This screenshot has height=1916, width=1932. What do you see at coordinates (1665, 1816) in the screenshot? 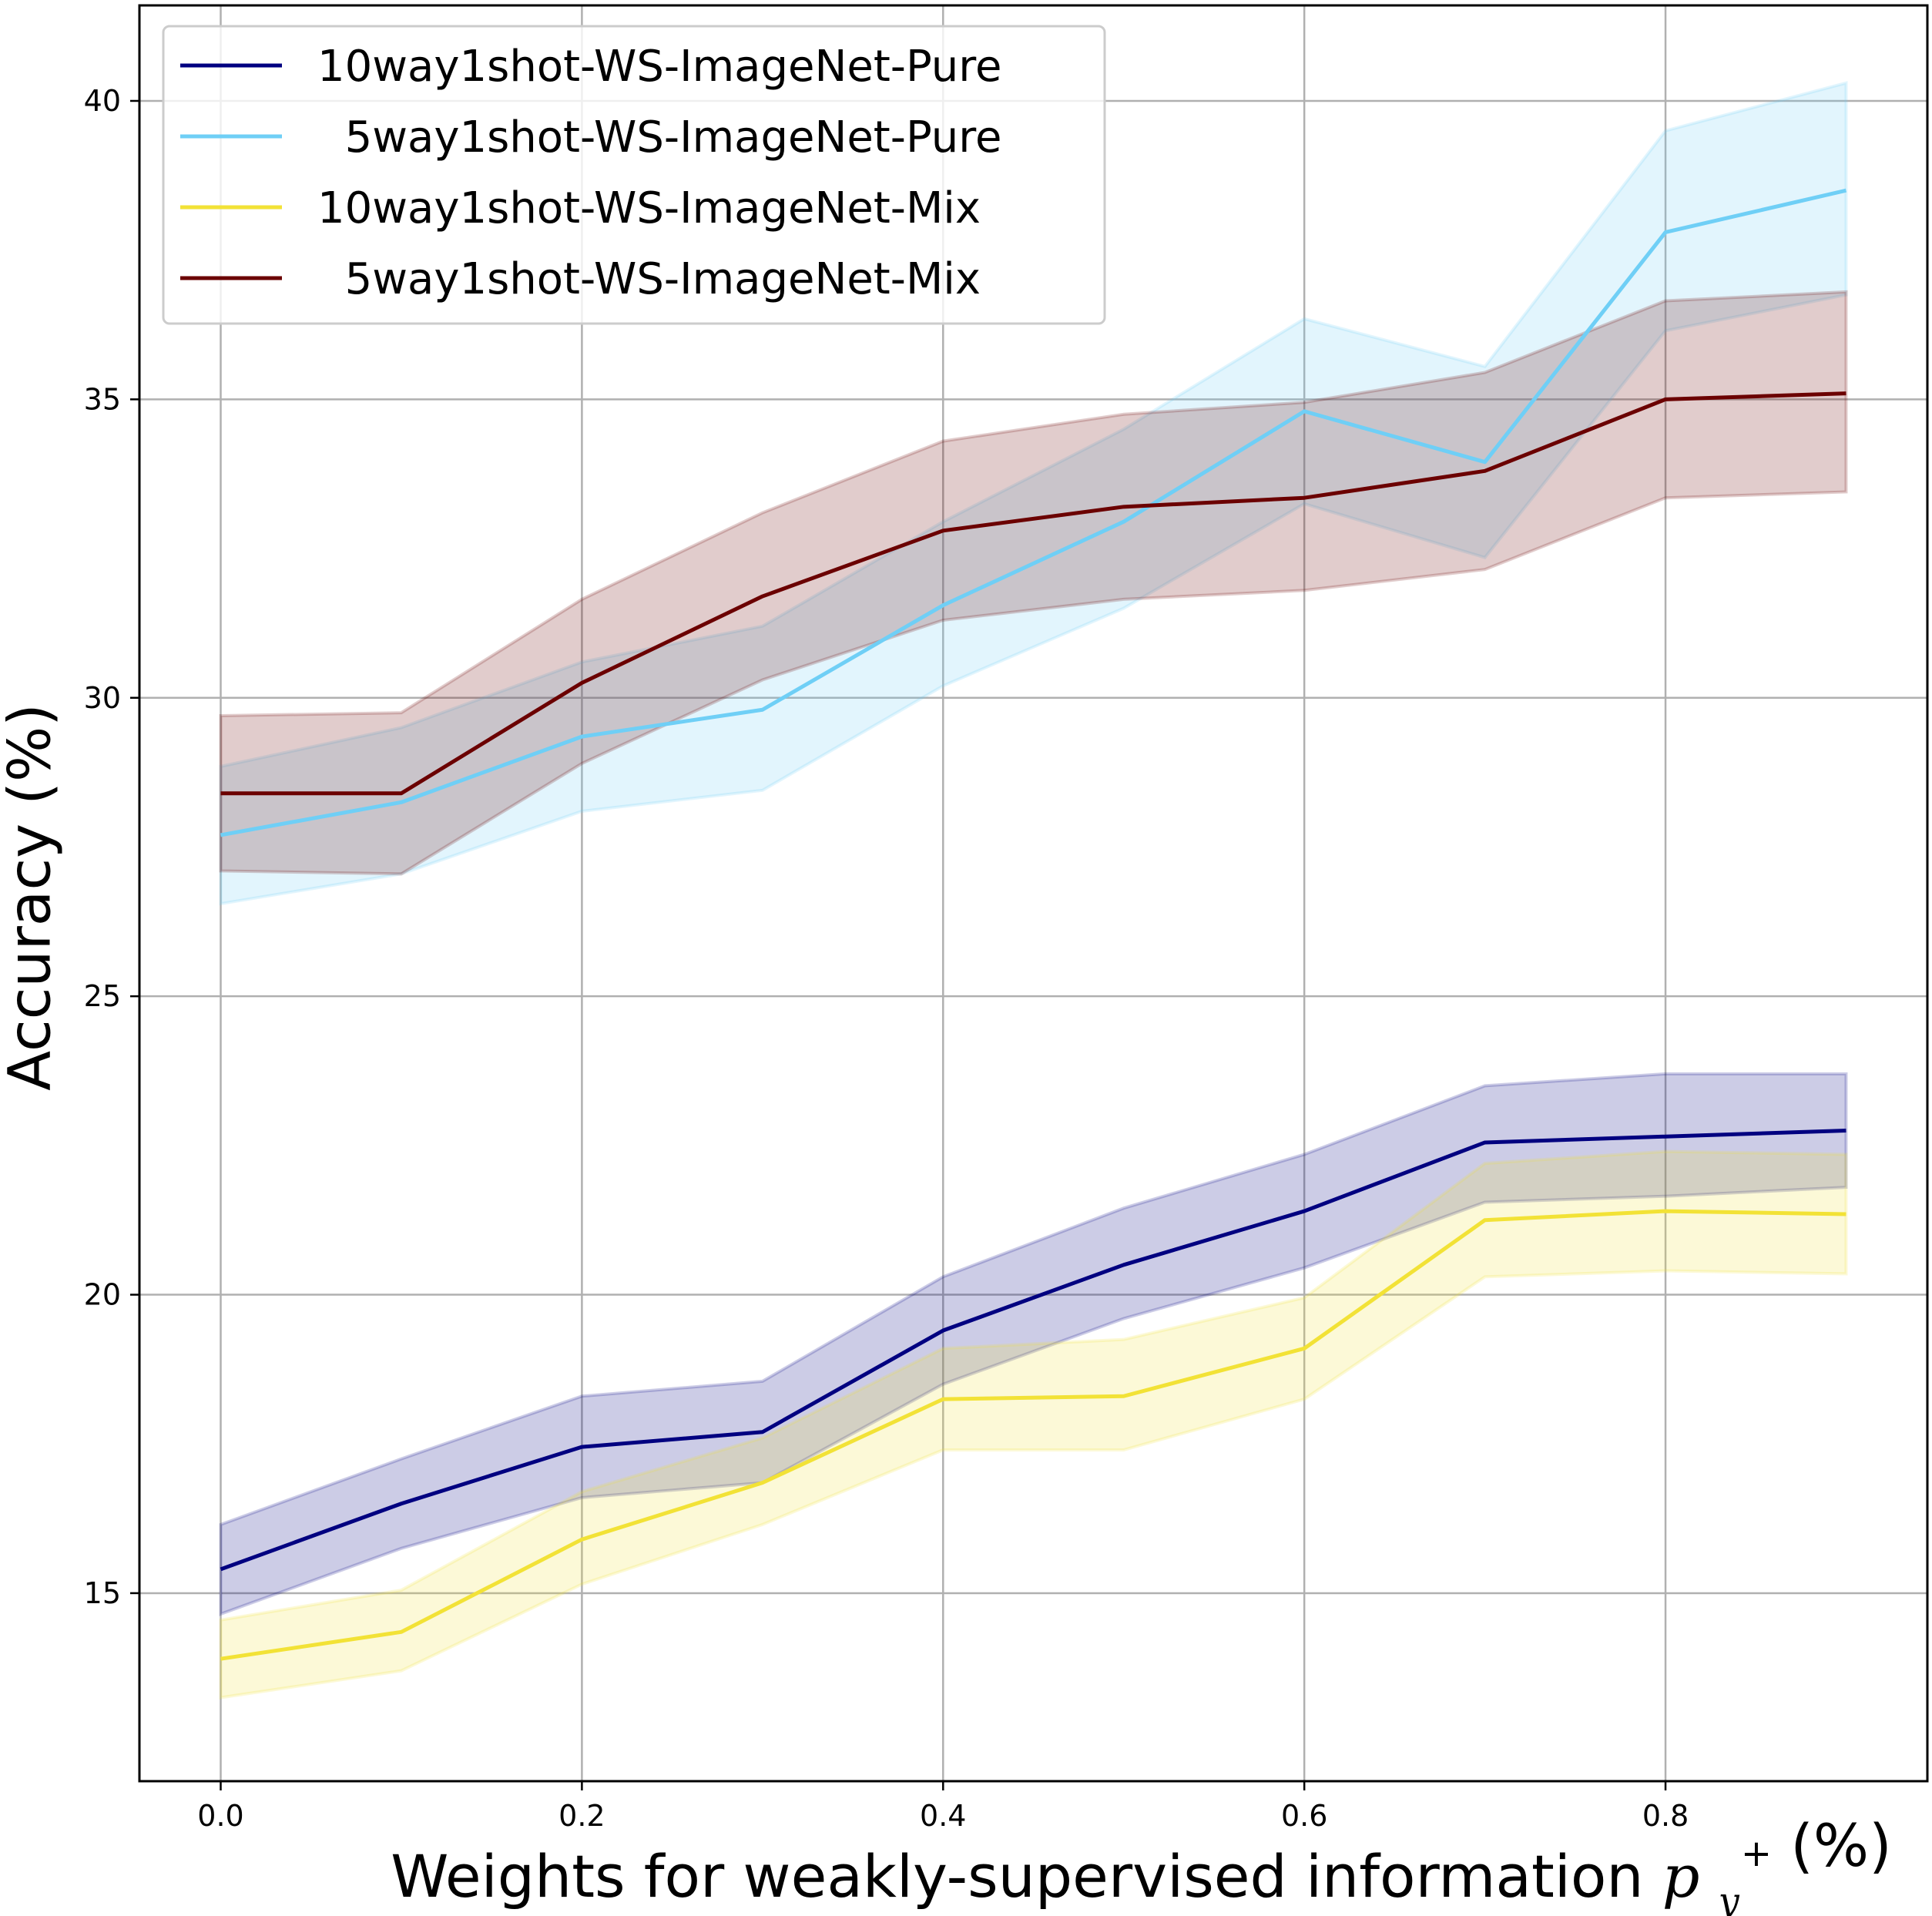
I see `x-tick-label: 0.8` at bounding box center [1665, 1816].